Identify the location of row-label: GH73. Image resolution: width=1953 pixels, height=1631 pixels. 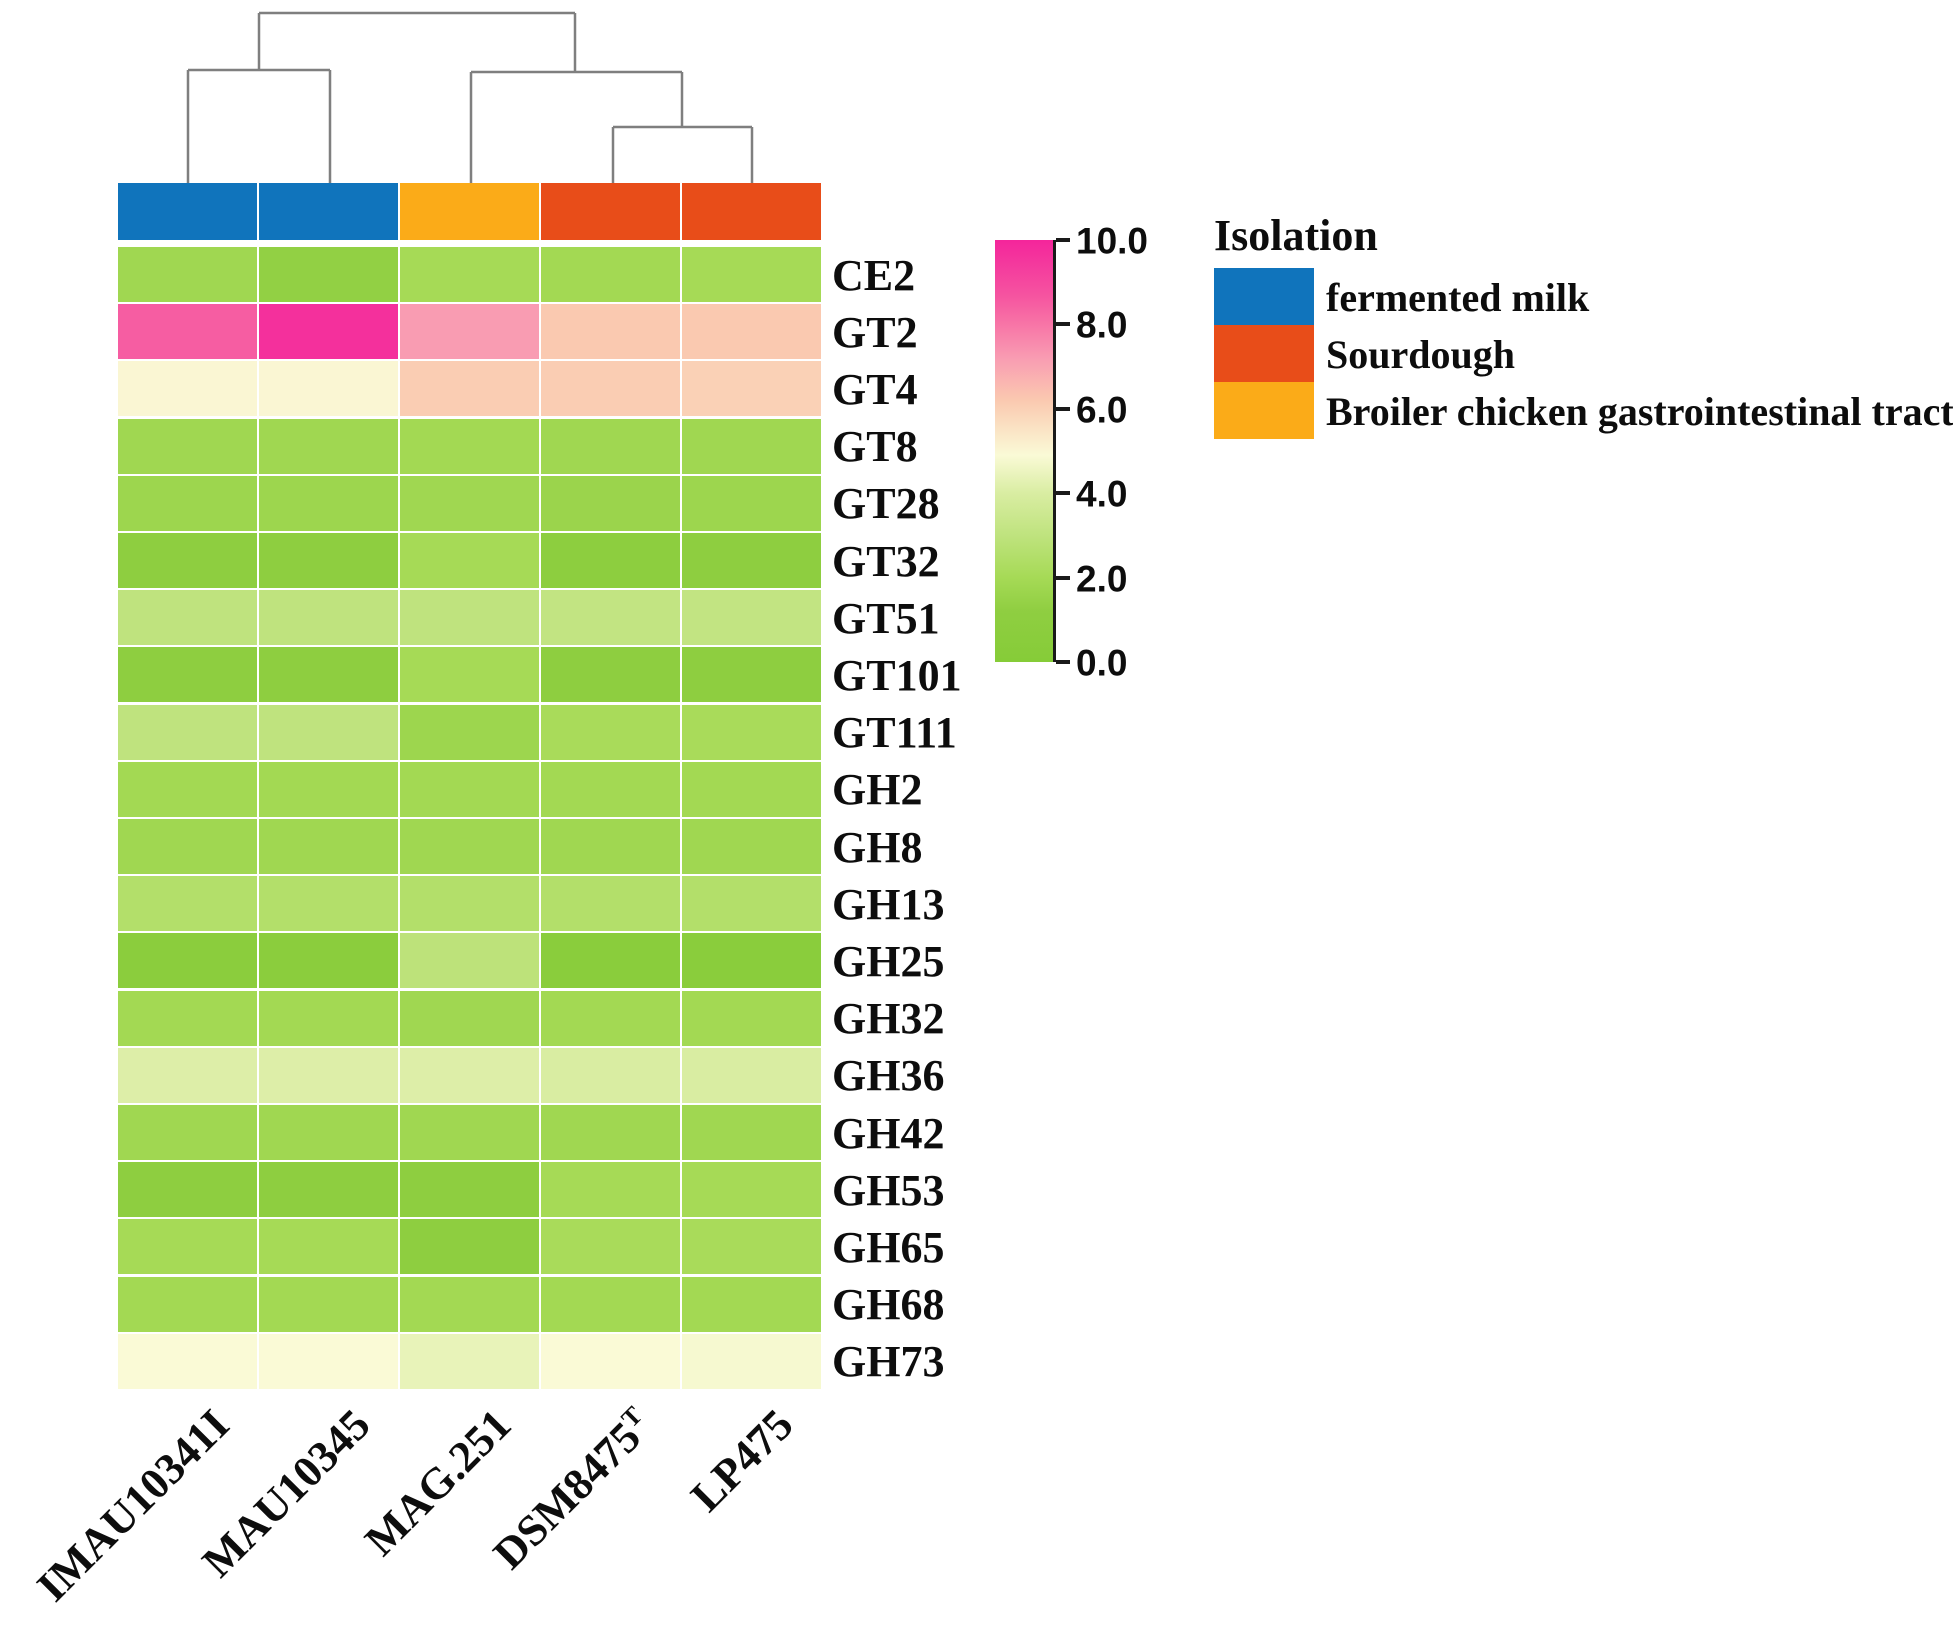
(888, 1362).